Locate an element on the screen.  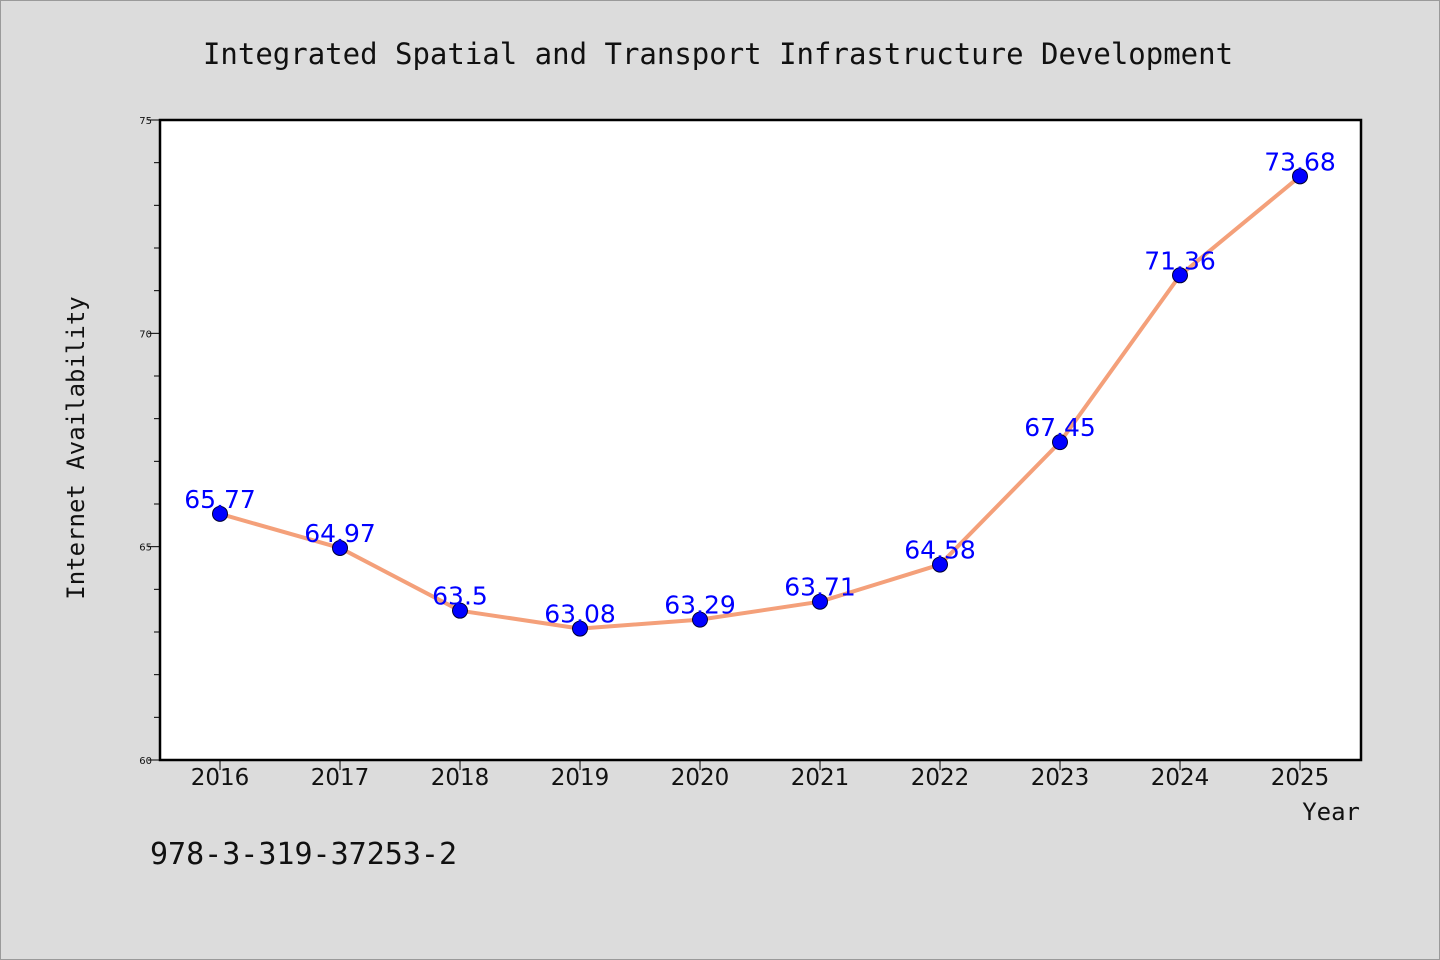
data-label: 64.58 is located at coordinates (940, 550).